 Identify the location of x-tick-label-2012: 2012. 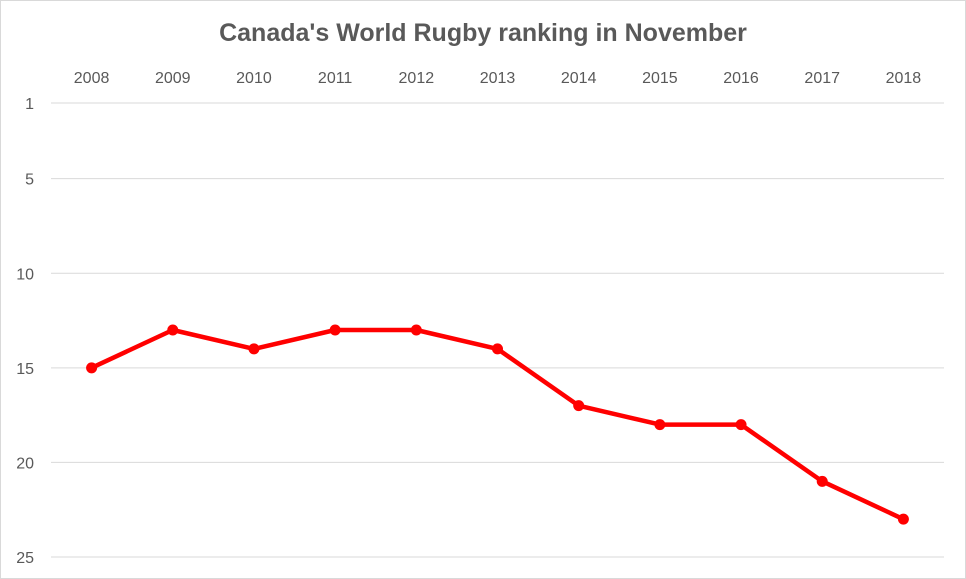
(417, 78).